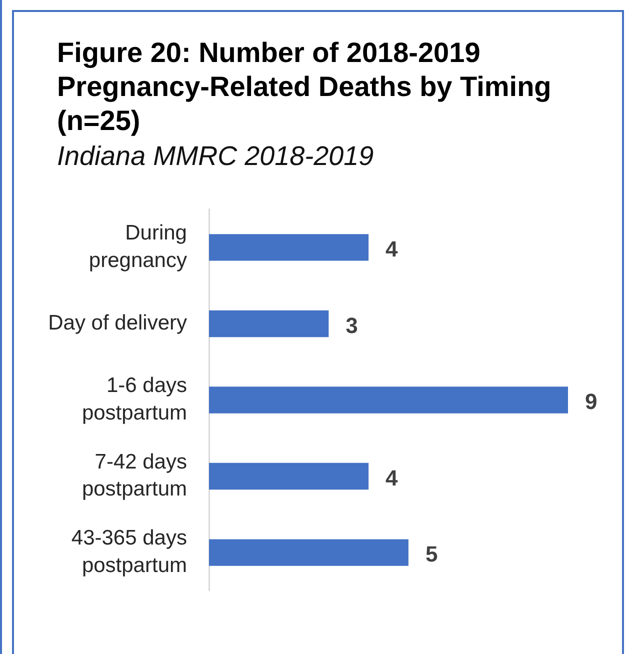 The height and width of the screenshot is (654, 631). Describe the element at coordinates (129, 552) in the screenshot. I see `y-tick-label: 43-365 days postpartum` at that location.